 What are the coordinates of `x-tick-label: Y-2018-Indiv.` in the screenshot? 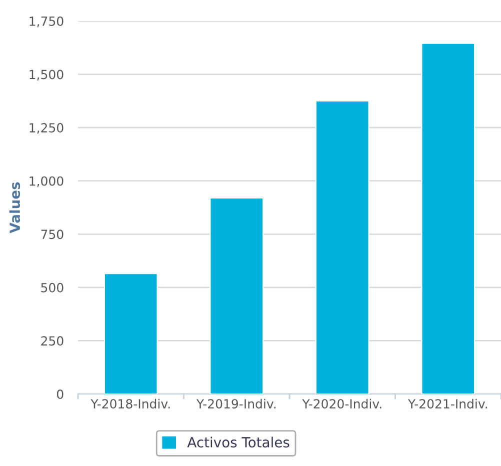 It's located at (130, 403).